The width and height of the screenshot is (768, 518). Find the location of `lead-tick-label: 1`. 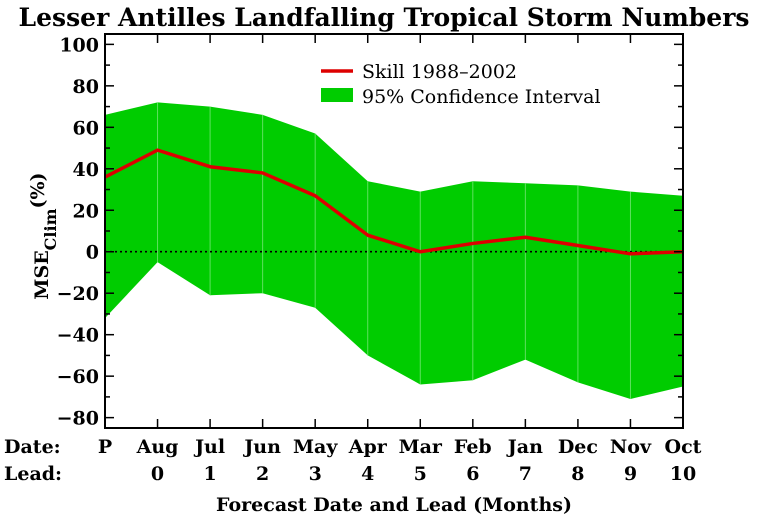

lead-tick-label: 1 is located at coordinates (209, 474).